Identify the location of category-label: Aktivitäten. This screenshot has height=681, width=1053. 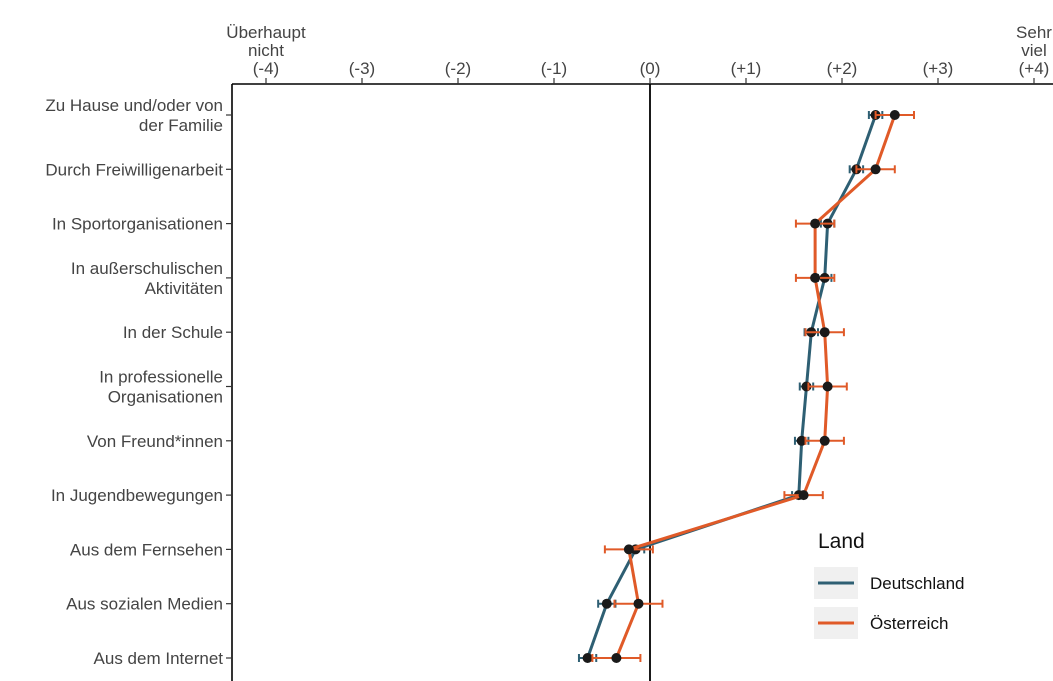
(184, 288).